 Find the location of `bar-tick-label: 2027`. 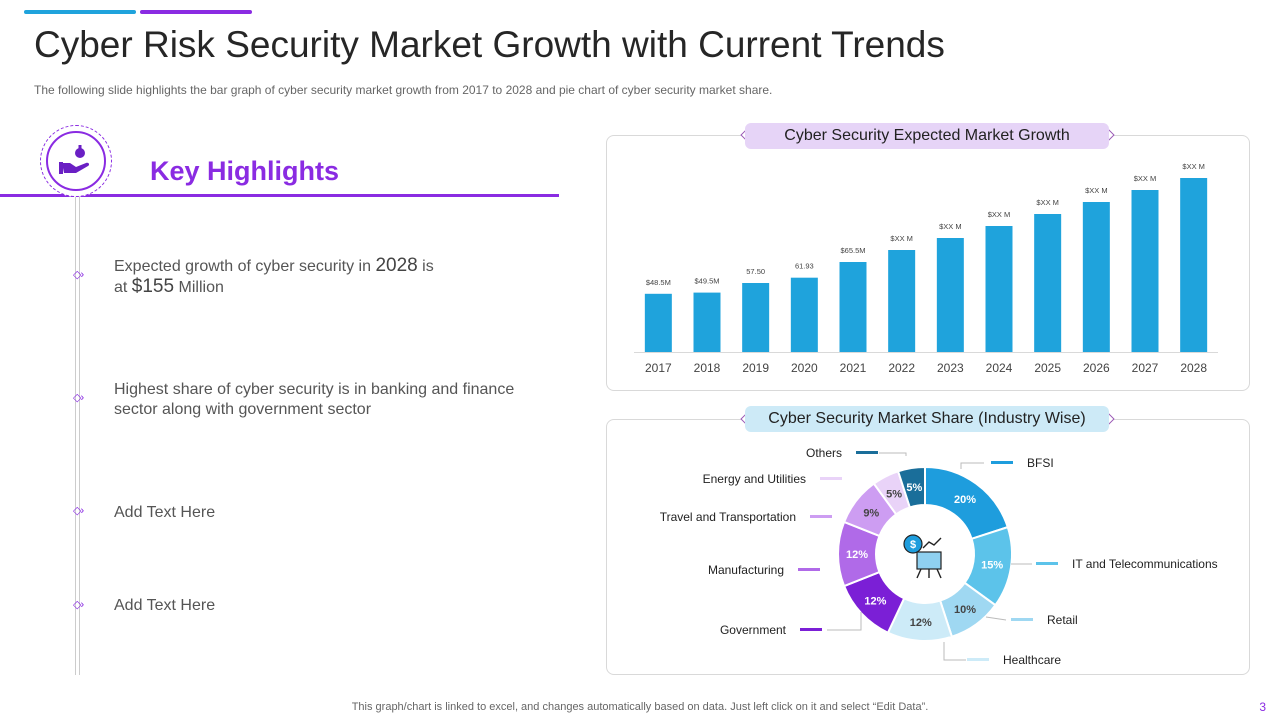

bar-tick-label: 2027 is located at coordinates (1145, 368).